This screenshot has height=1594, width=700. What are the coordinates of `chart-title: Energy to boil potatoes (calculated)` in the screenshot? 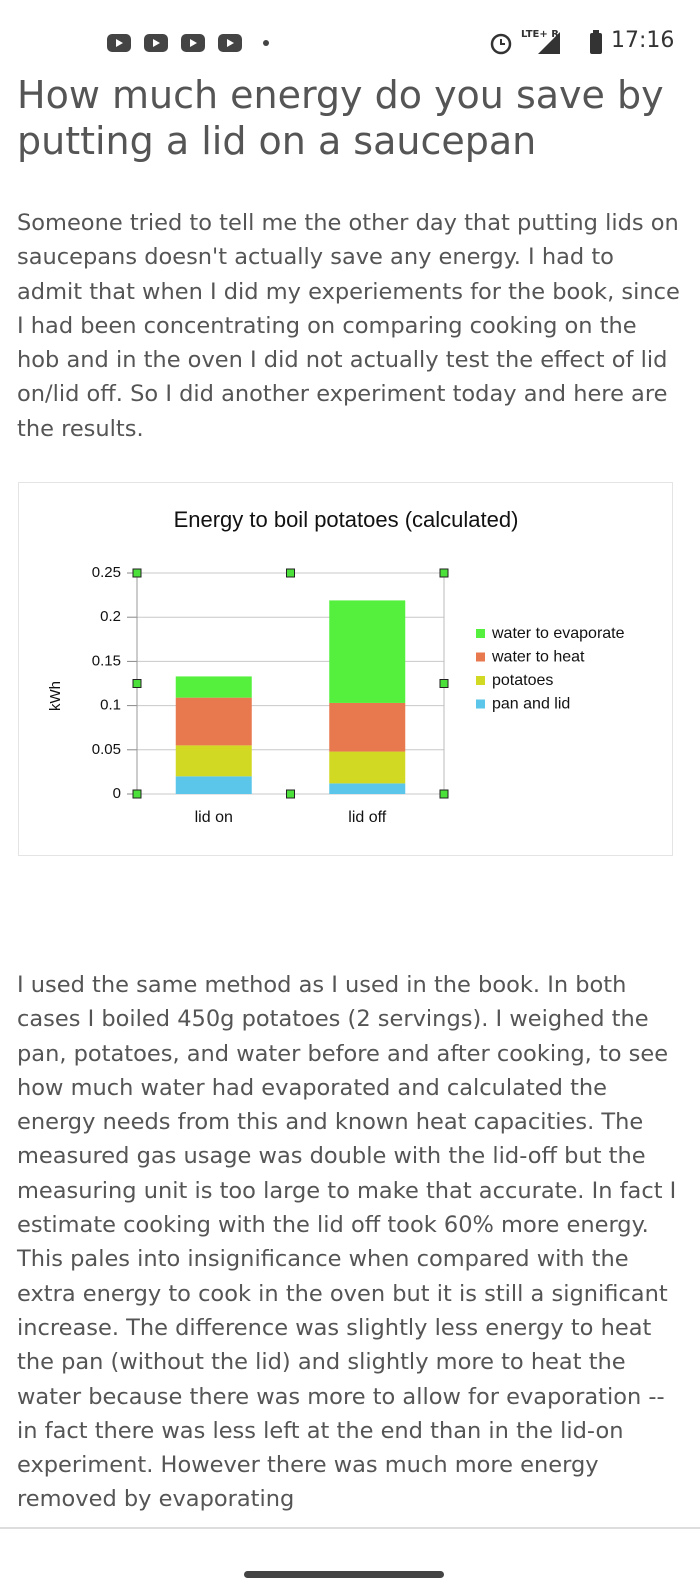 It's located at (346, 519).